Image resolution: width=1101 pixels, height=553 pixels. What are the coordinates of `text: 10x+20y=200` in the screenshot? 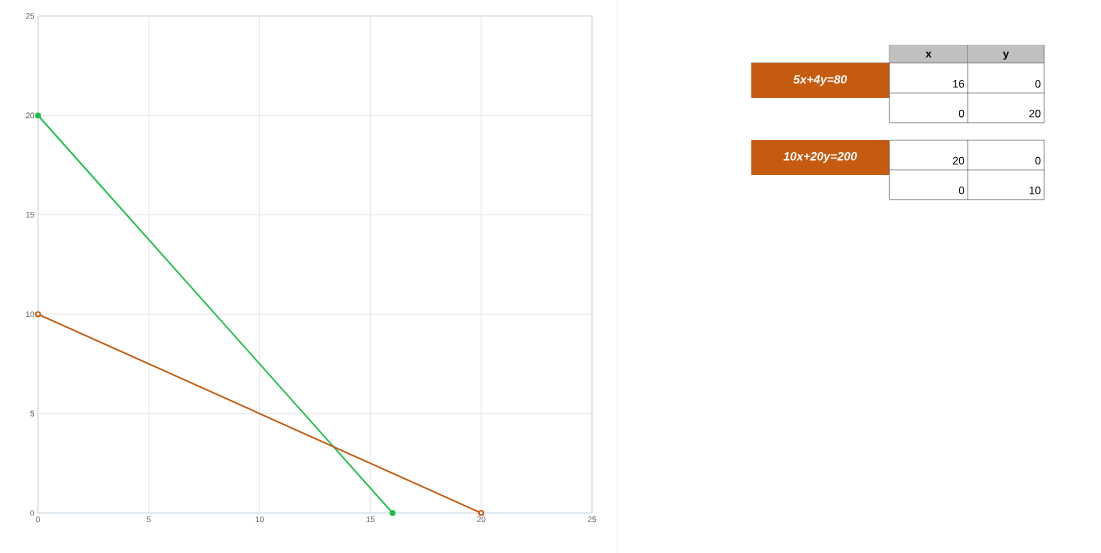 It's located at (820, 157).